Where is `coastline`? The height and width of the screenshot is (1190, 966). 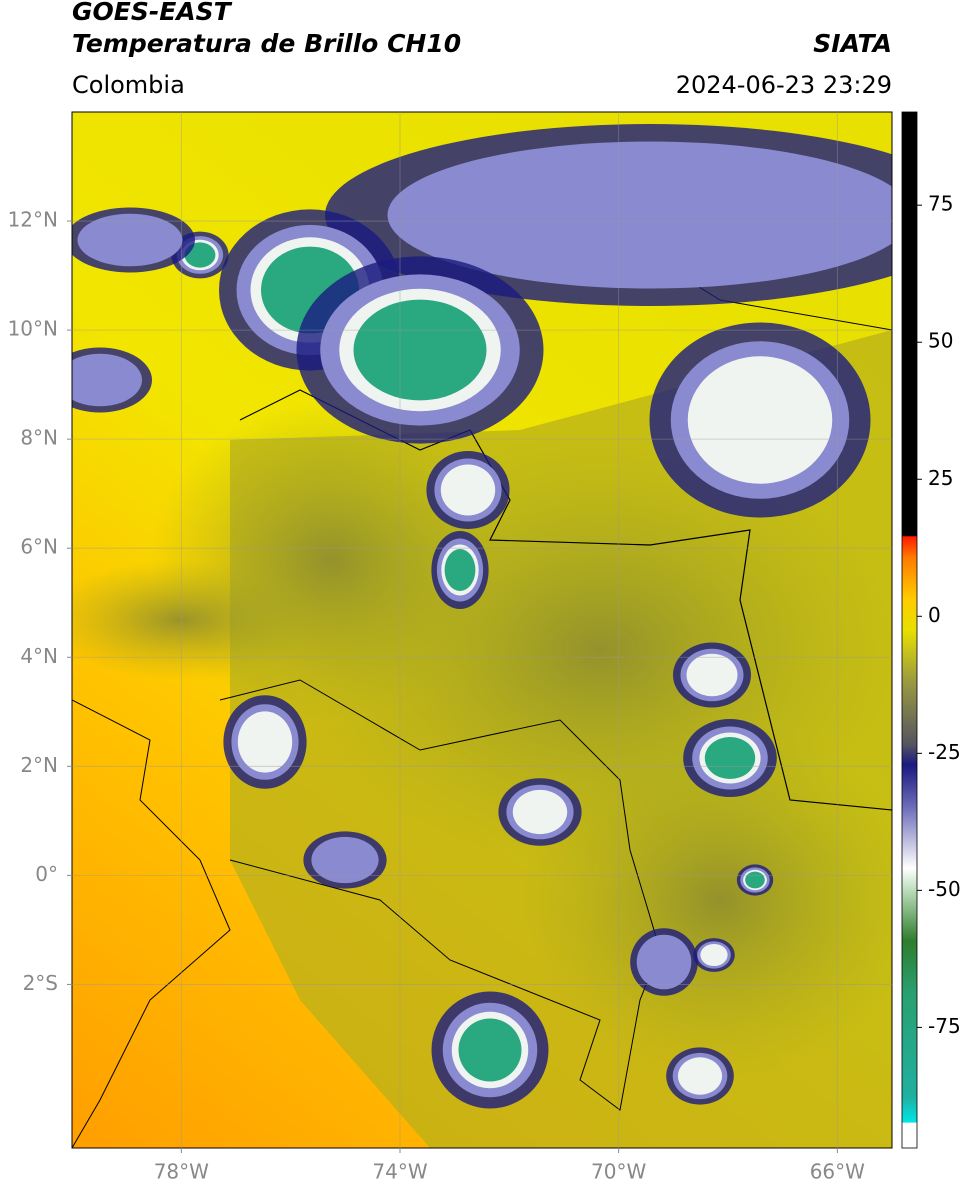 coastline is located at coordinates (151, 923).